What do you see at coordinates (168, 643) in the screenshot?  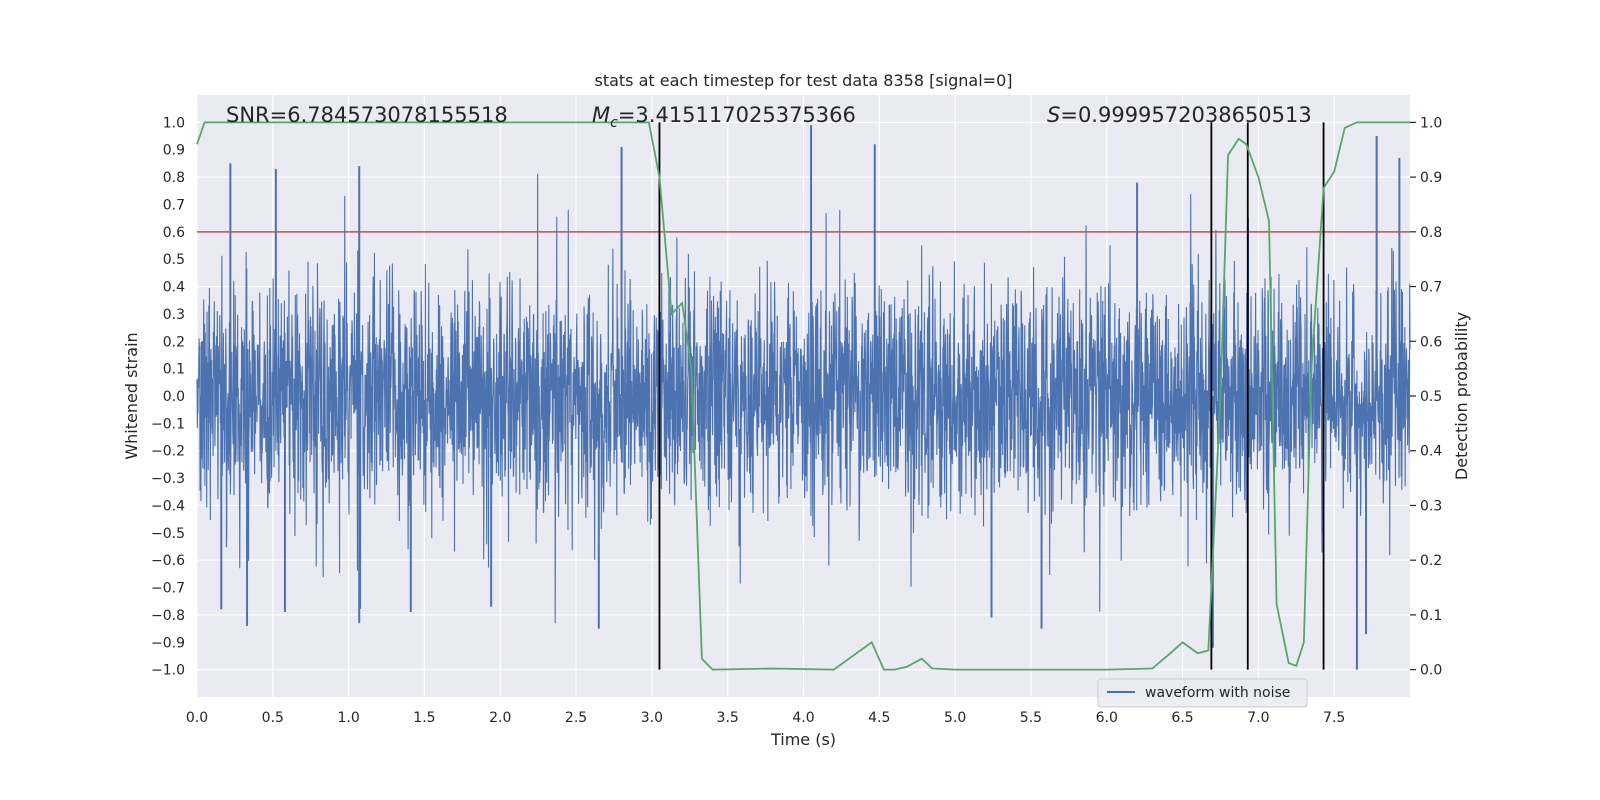 I see `y-left-tick-label: −0.9` at bounding box center [168, 643].